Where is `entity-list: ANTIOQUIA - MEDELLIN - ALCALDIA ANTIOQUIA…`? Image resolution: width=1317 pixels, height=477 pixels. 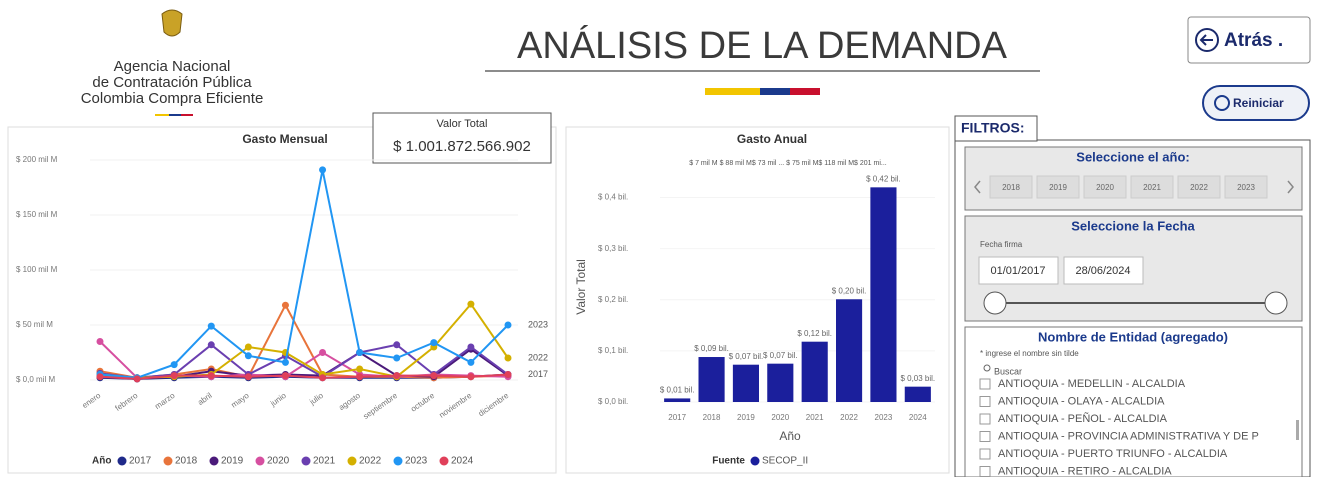
entity-list: ANTIOQUIA - MEDELLIN - ALCALDIA ANTIOQUIA… is located at coordinates (1119, 427).